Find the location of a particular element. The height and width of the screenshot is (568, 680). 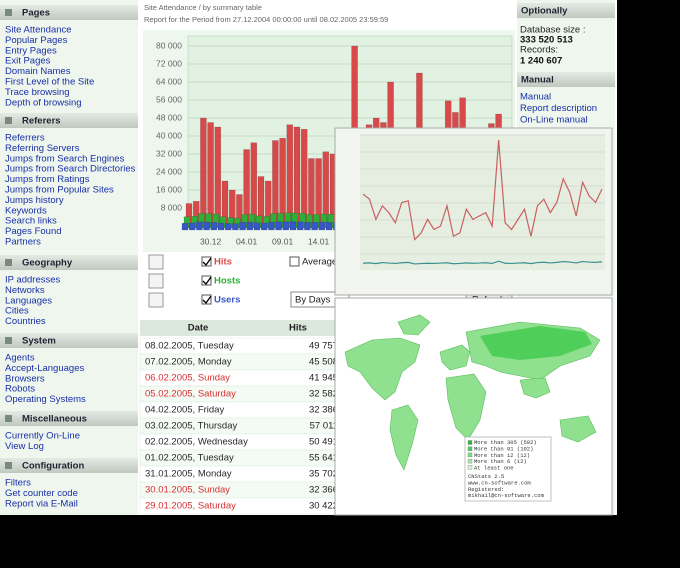

row-date: 06.02.2005, Sunday is located at coordinates (187, 378).